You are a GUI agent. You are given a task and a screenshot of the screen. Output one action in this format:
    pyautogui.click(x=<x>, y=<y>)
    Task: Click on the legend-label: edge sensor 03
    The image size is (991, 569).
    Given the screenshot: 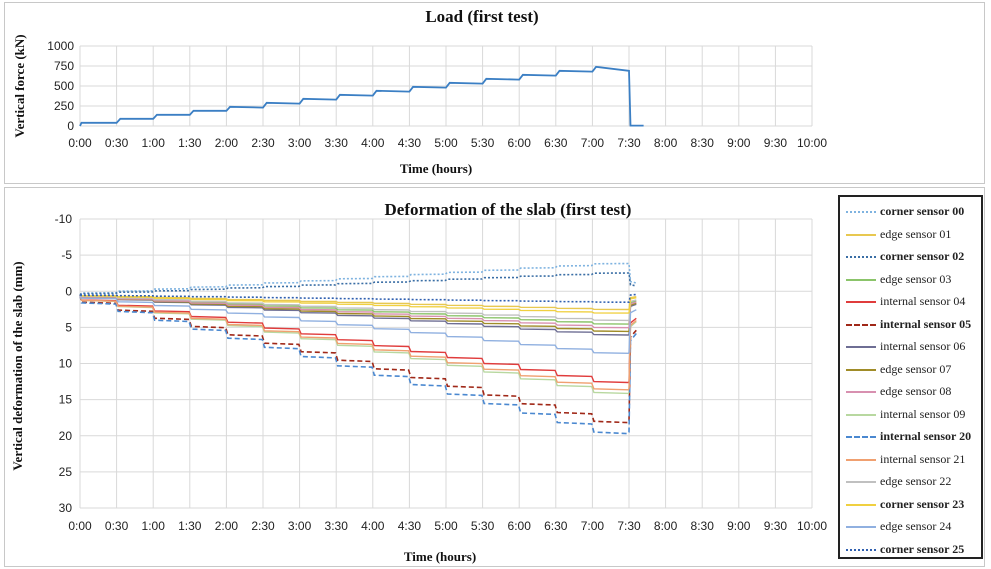 What is the action you would take?
    pyautogui.click(x=916, y=278)
    